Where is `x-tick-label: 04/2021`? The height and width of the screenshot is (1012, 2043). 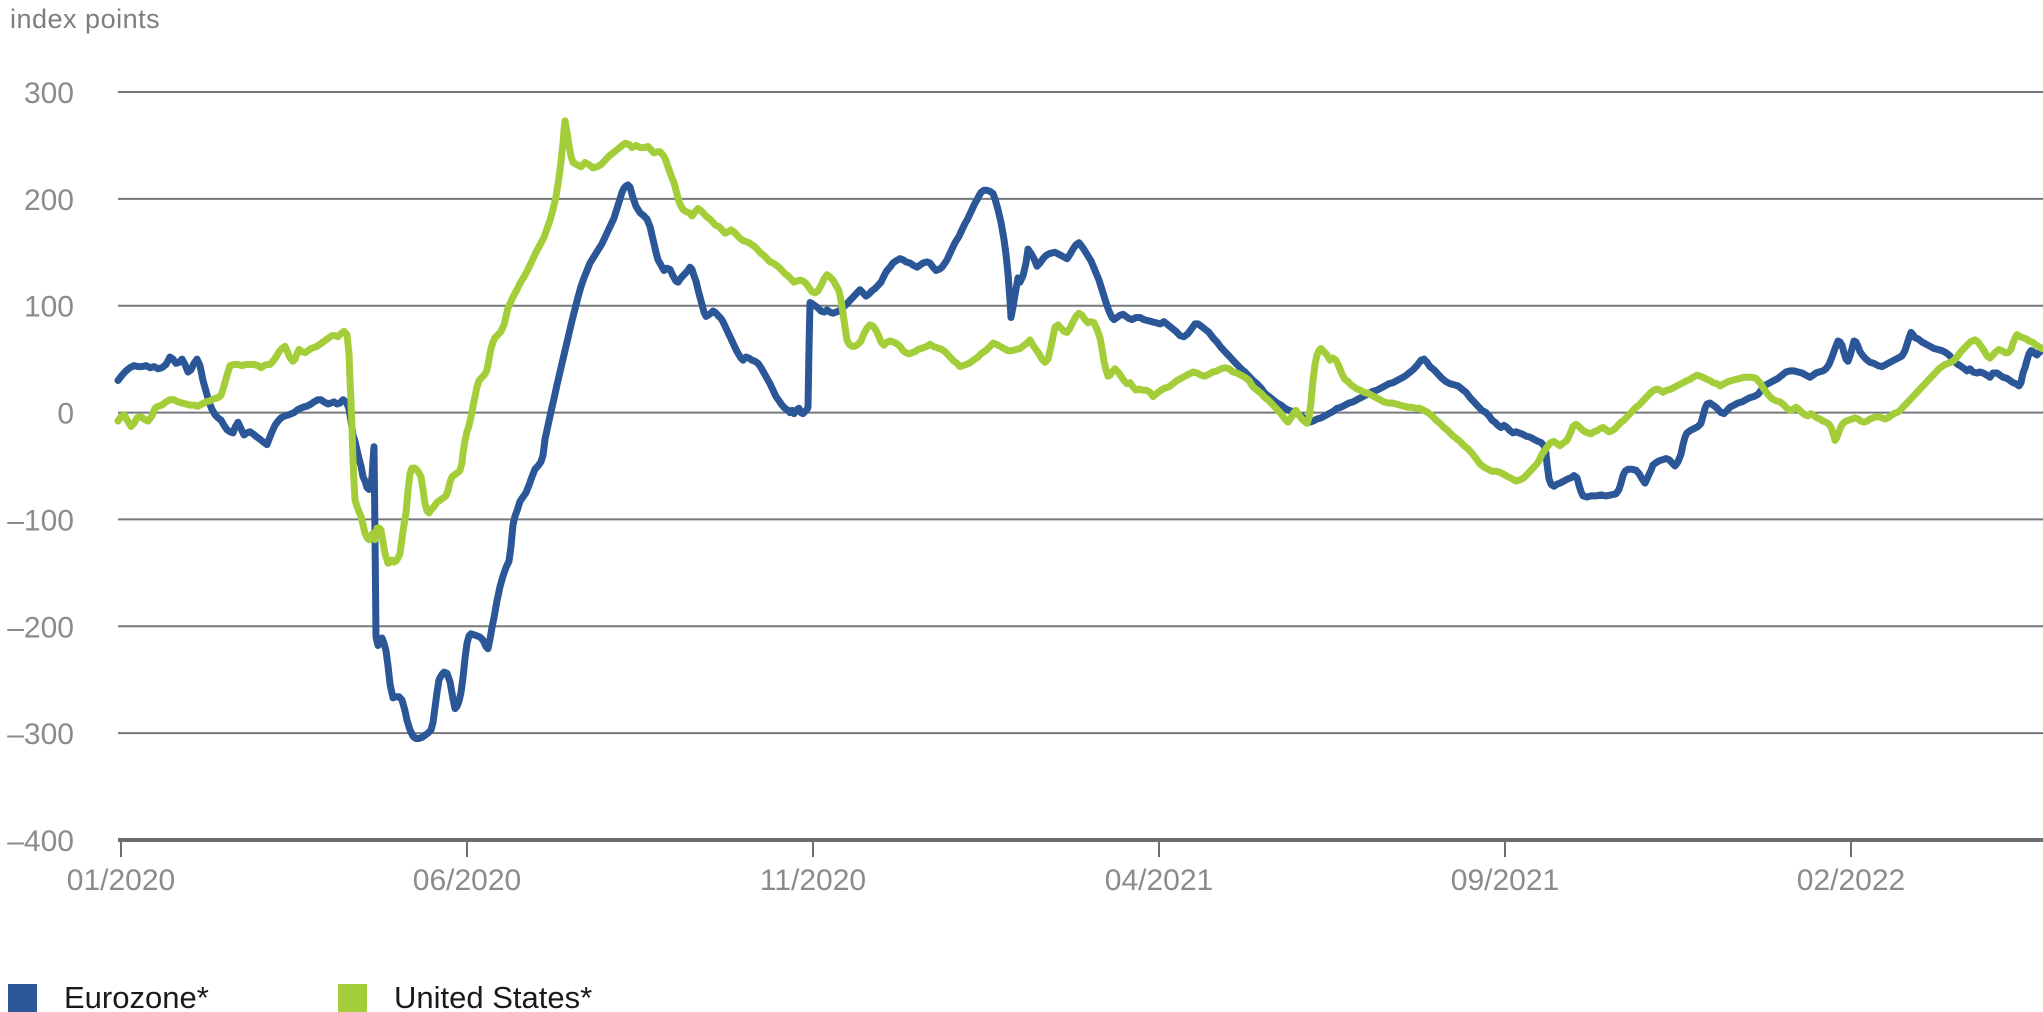 x-tick-label: 04/2021 is located at coordinates (1159, 880).